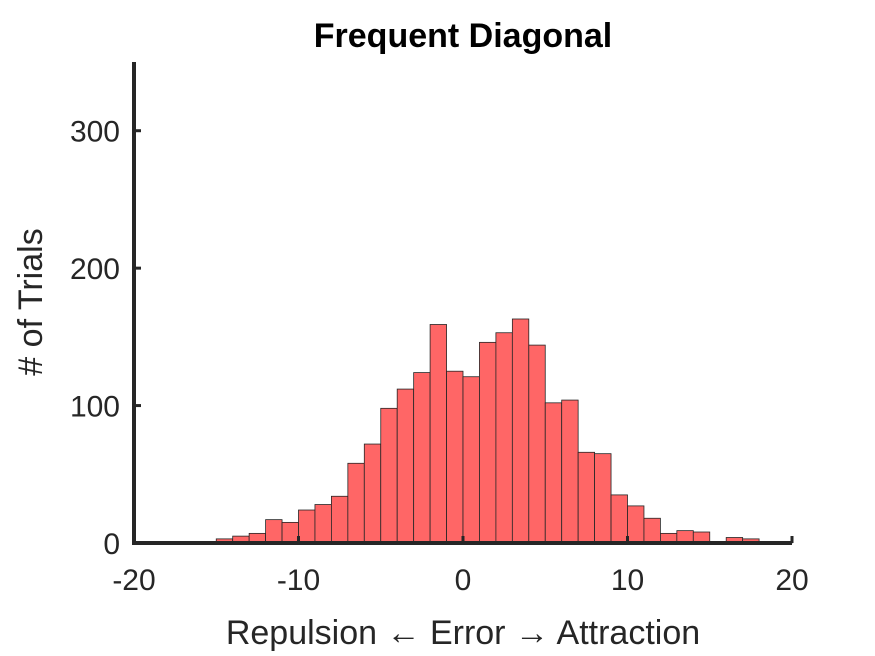 This screenshot has height=656, width=875. Describe the element at coordinates (31, 301) in the screenshot. I see `y-axis-label: # of Trials` at that location.